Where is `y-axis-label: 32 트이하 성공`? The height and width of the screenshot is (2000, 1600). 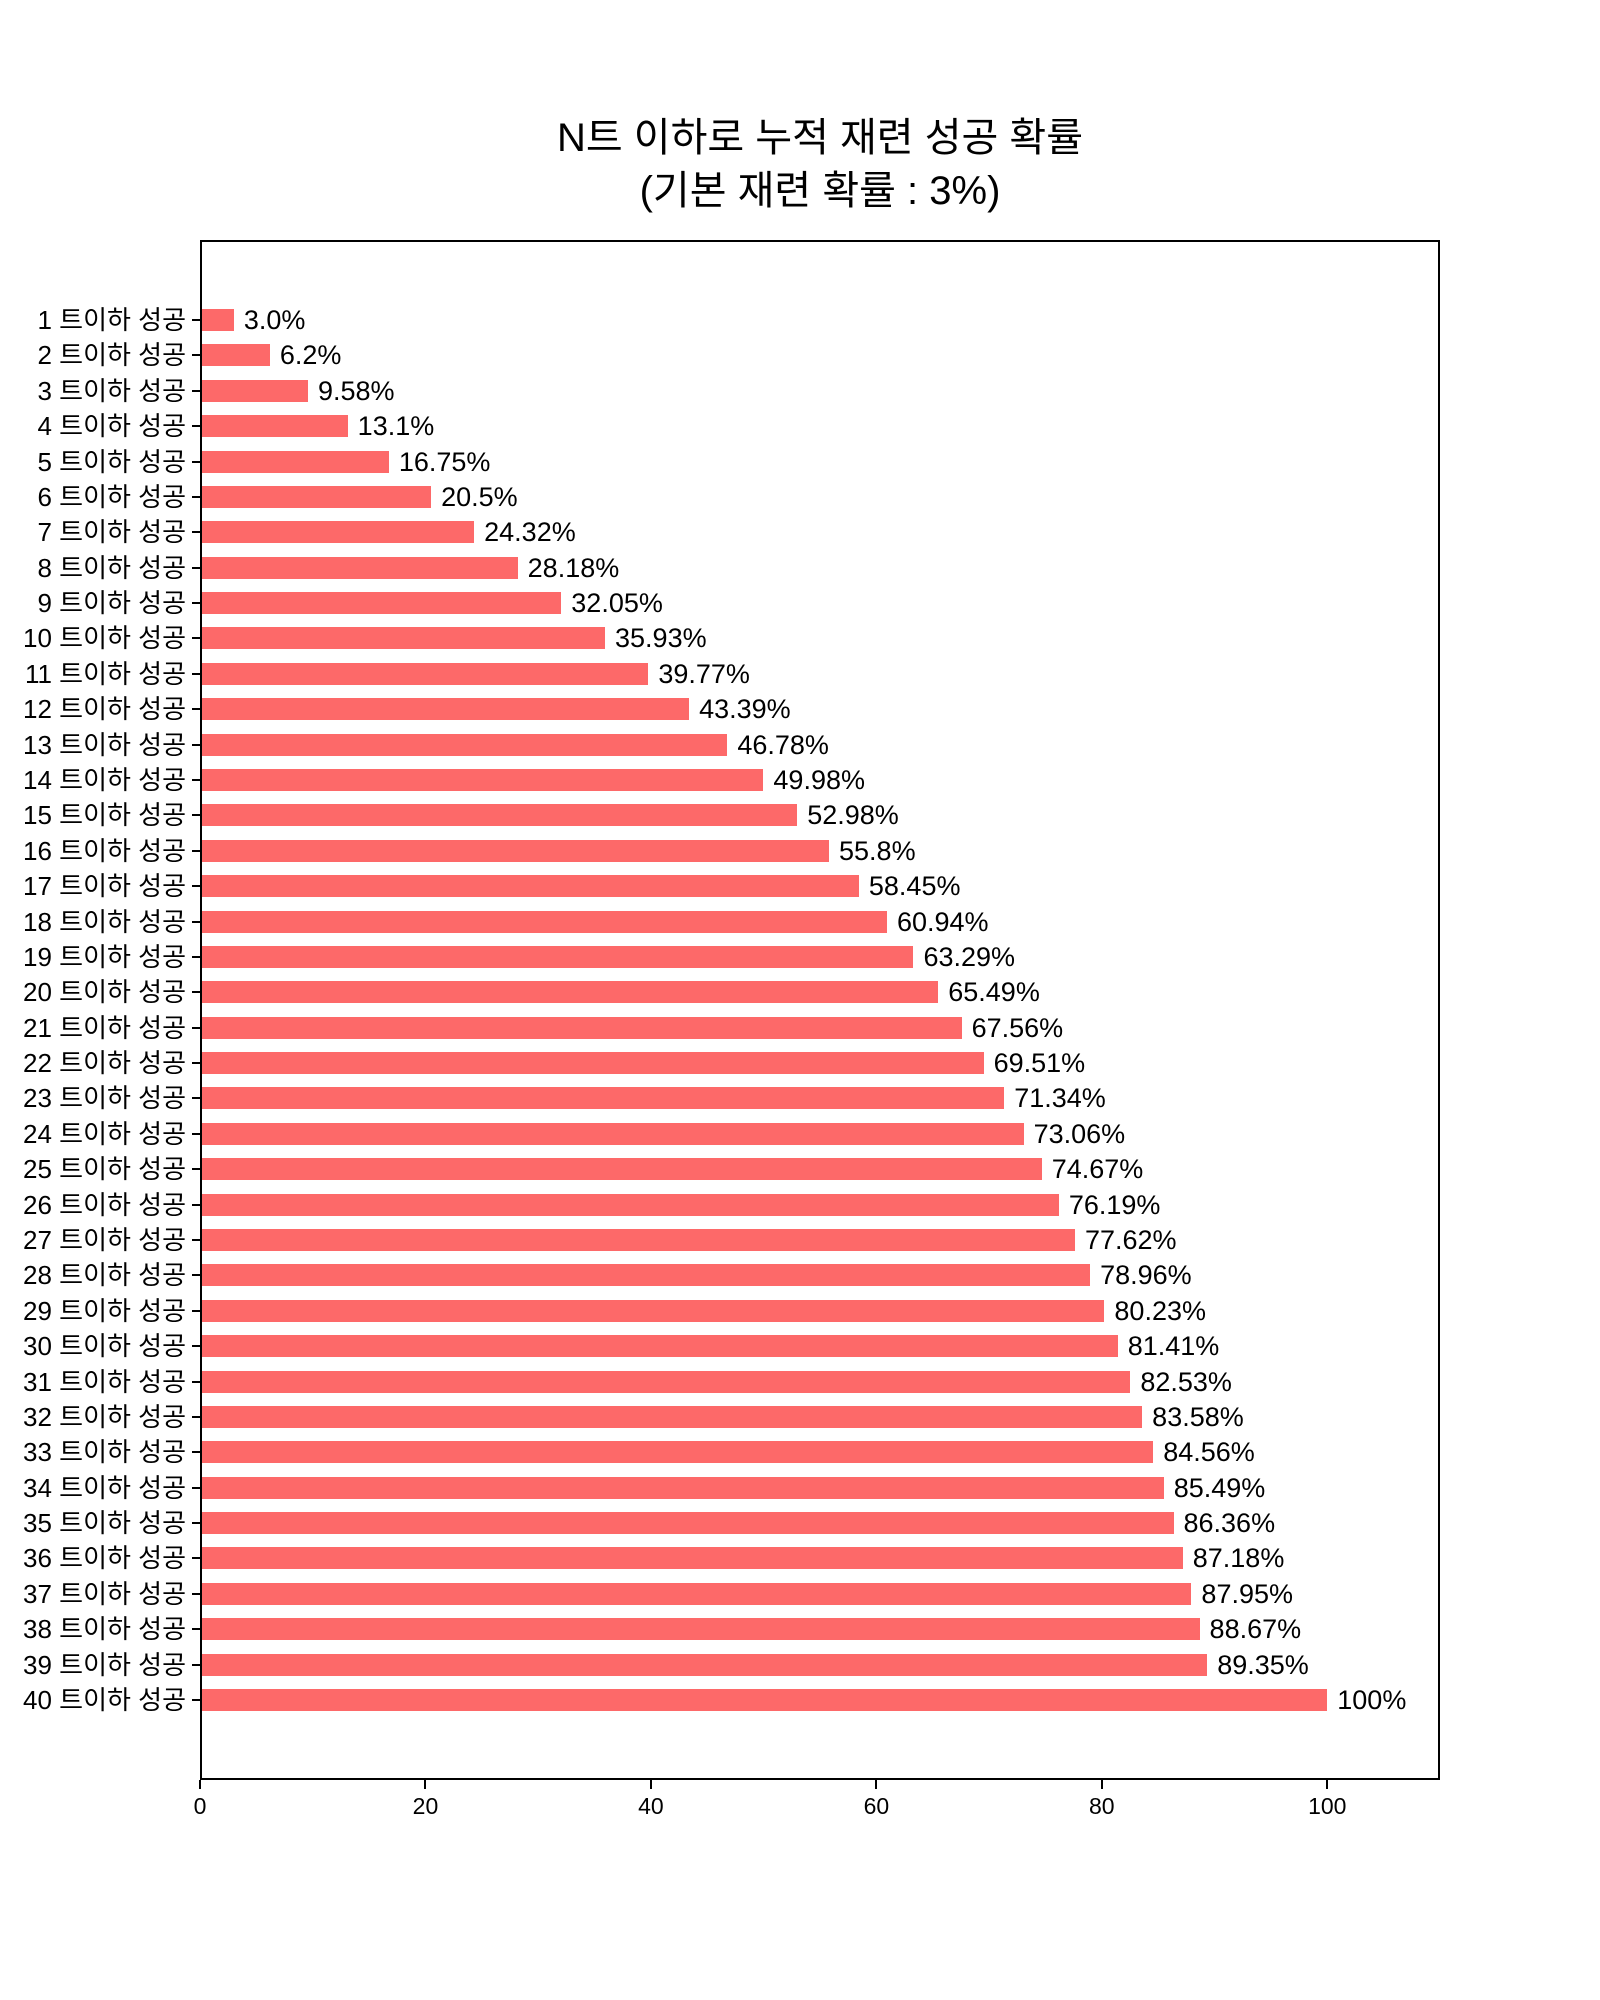 y-axis-label: 32 트이하 성공 is located at coordinates (104, 1416).